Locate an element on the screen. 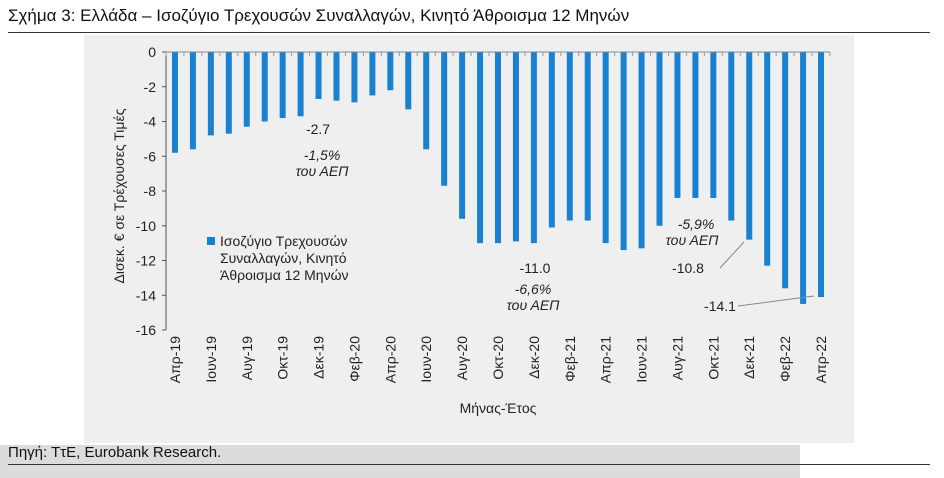 Image resolution: width=944 pixels, height=478 pixels. annotation-gdp-pct: -1,5% is located at coordinates (322, 155).